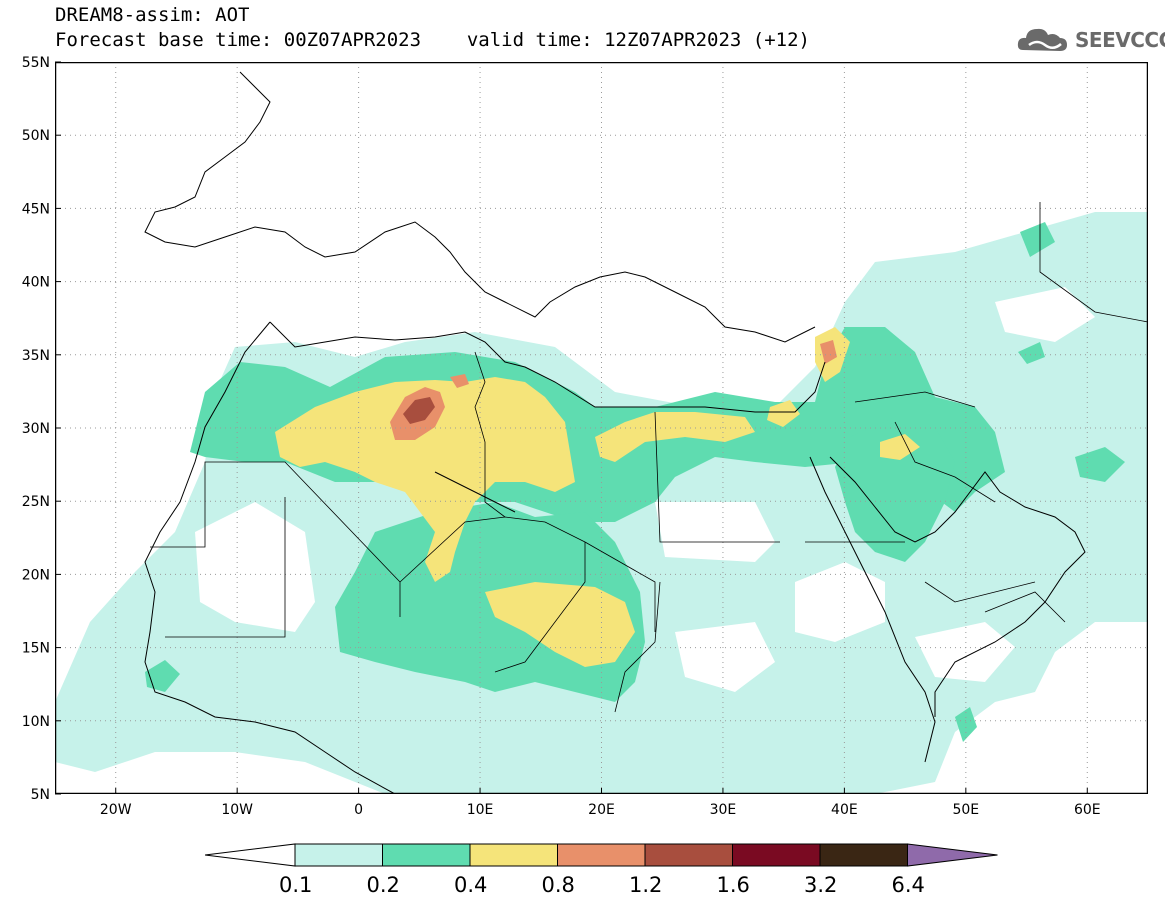 The image size is (1165, 905). I want to click on colorbar-under-triangle, so click(250, 855).